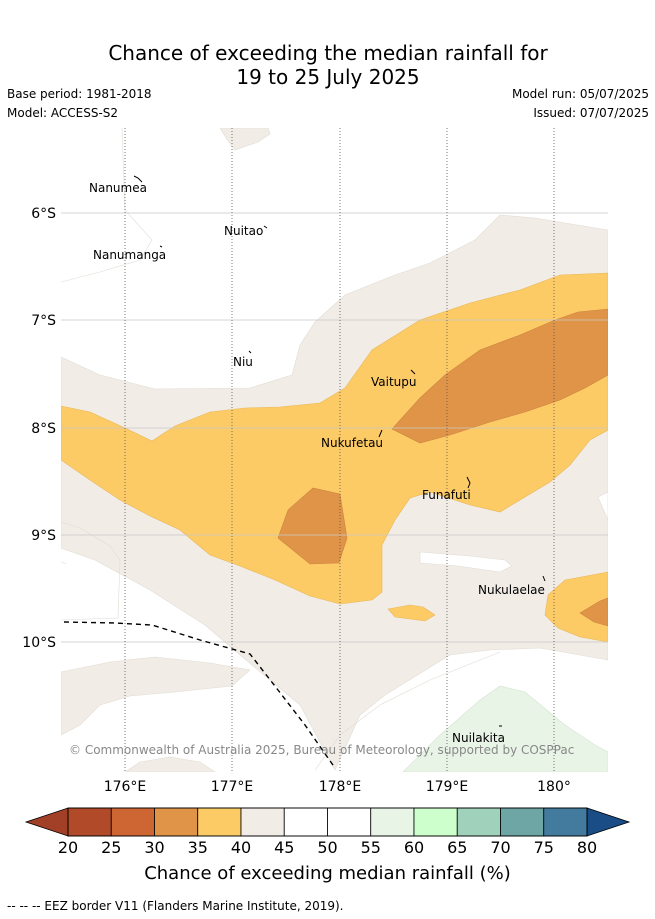 The width and height of the screenshot is (655, 919). Describe the element at coordinates (125, 787) in the screenshot. I see `lon-label: 176°E` at that location.